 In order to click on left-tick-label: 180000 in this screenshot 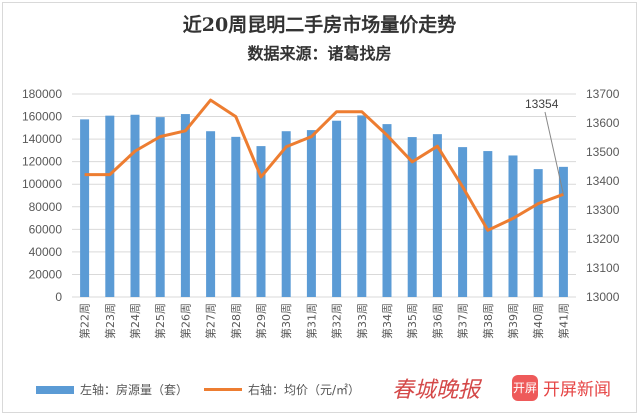, I will do `click(42, 94)`.